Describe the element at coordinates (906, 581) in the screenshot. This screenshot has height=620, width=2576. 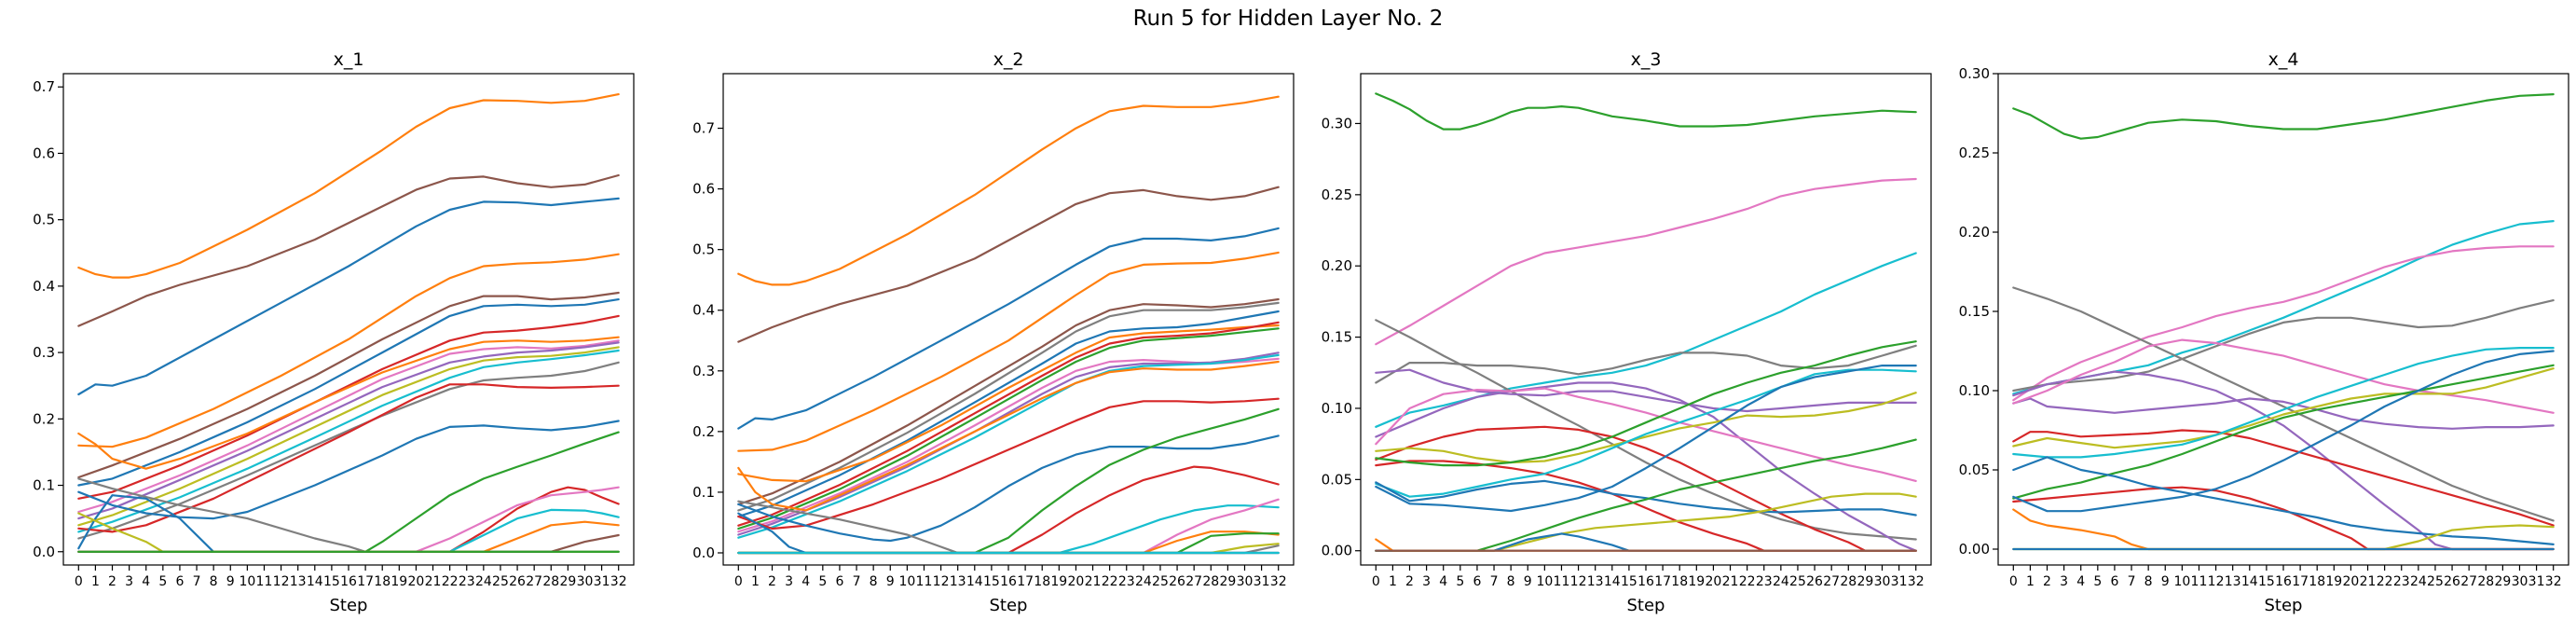
I see `x-tick-label: 10` at that location.